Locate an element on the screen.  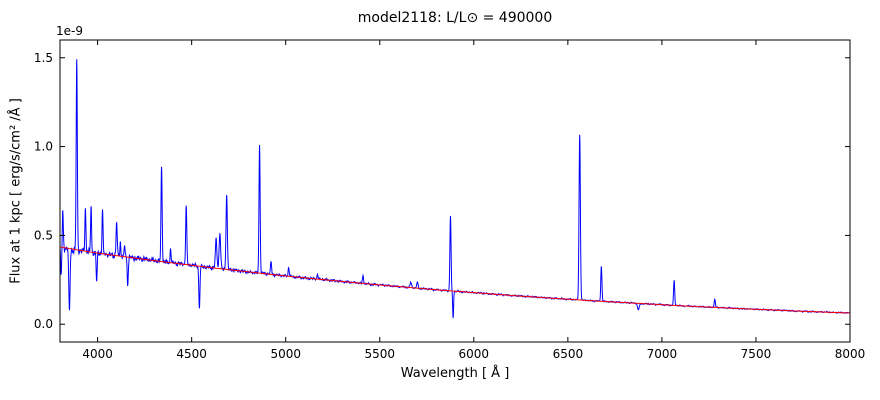
x-tick-label: 5000 is located at coordinates (285, 354).